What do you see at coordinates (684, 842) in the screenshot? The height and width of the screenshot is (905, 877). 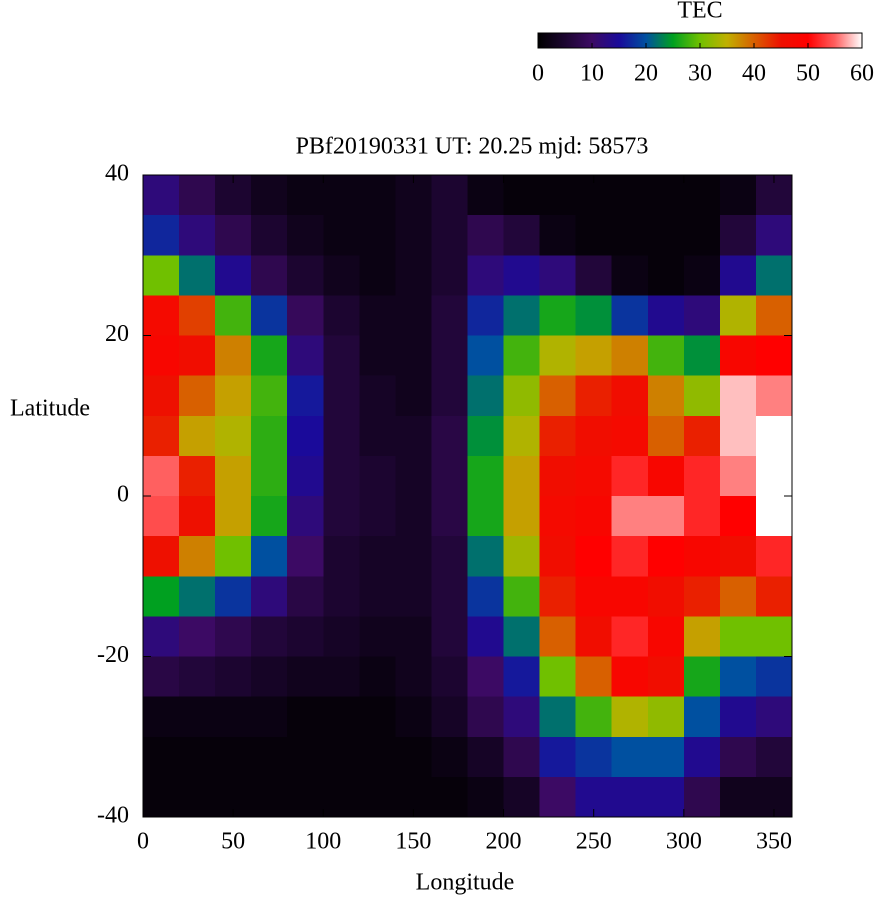 I see `x-tick-label: 300` at bounding box center [684, 842].